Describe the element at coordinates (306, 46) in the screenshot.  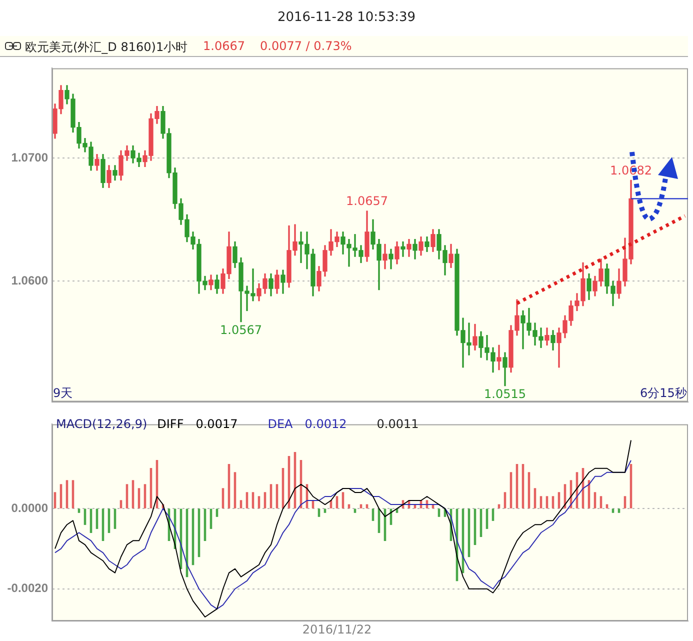
I see `text: 0.0077 / 0.73%` at that location.